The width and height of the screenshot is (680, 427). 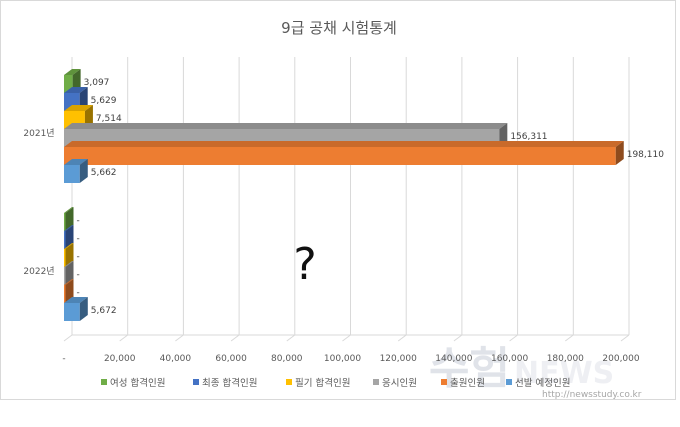 I want to click on x-tick-label: 160,000, so click(x=509, y=359).